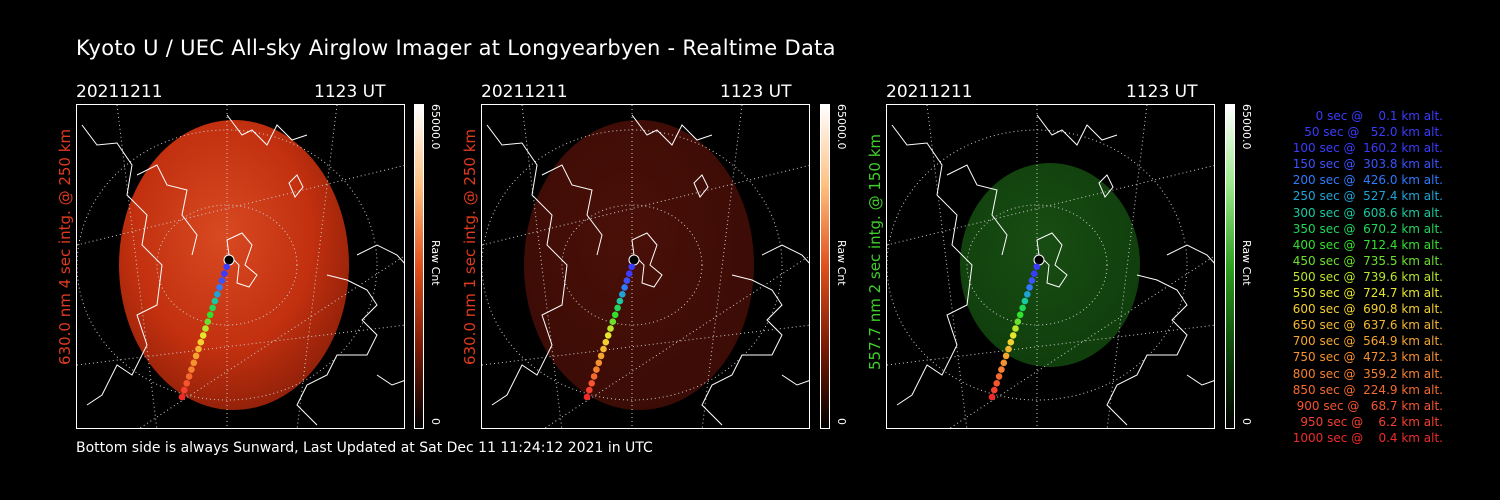 The height and width of the screenshot is (500, 1500). What do you see at coordinates (1365, 341) in the screenshot?
I see `legend-entry: 700 sec @ 564.9 km alt.` at bounding box center [1365, 341].